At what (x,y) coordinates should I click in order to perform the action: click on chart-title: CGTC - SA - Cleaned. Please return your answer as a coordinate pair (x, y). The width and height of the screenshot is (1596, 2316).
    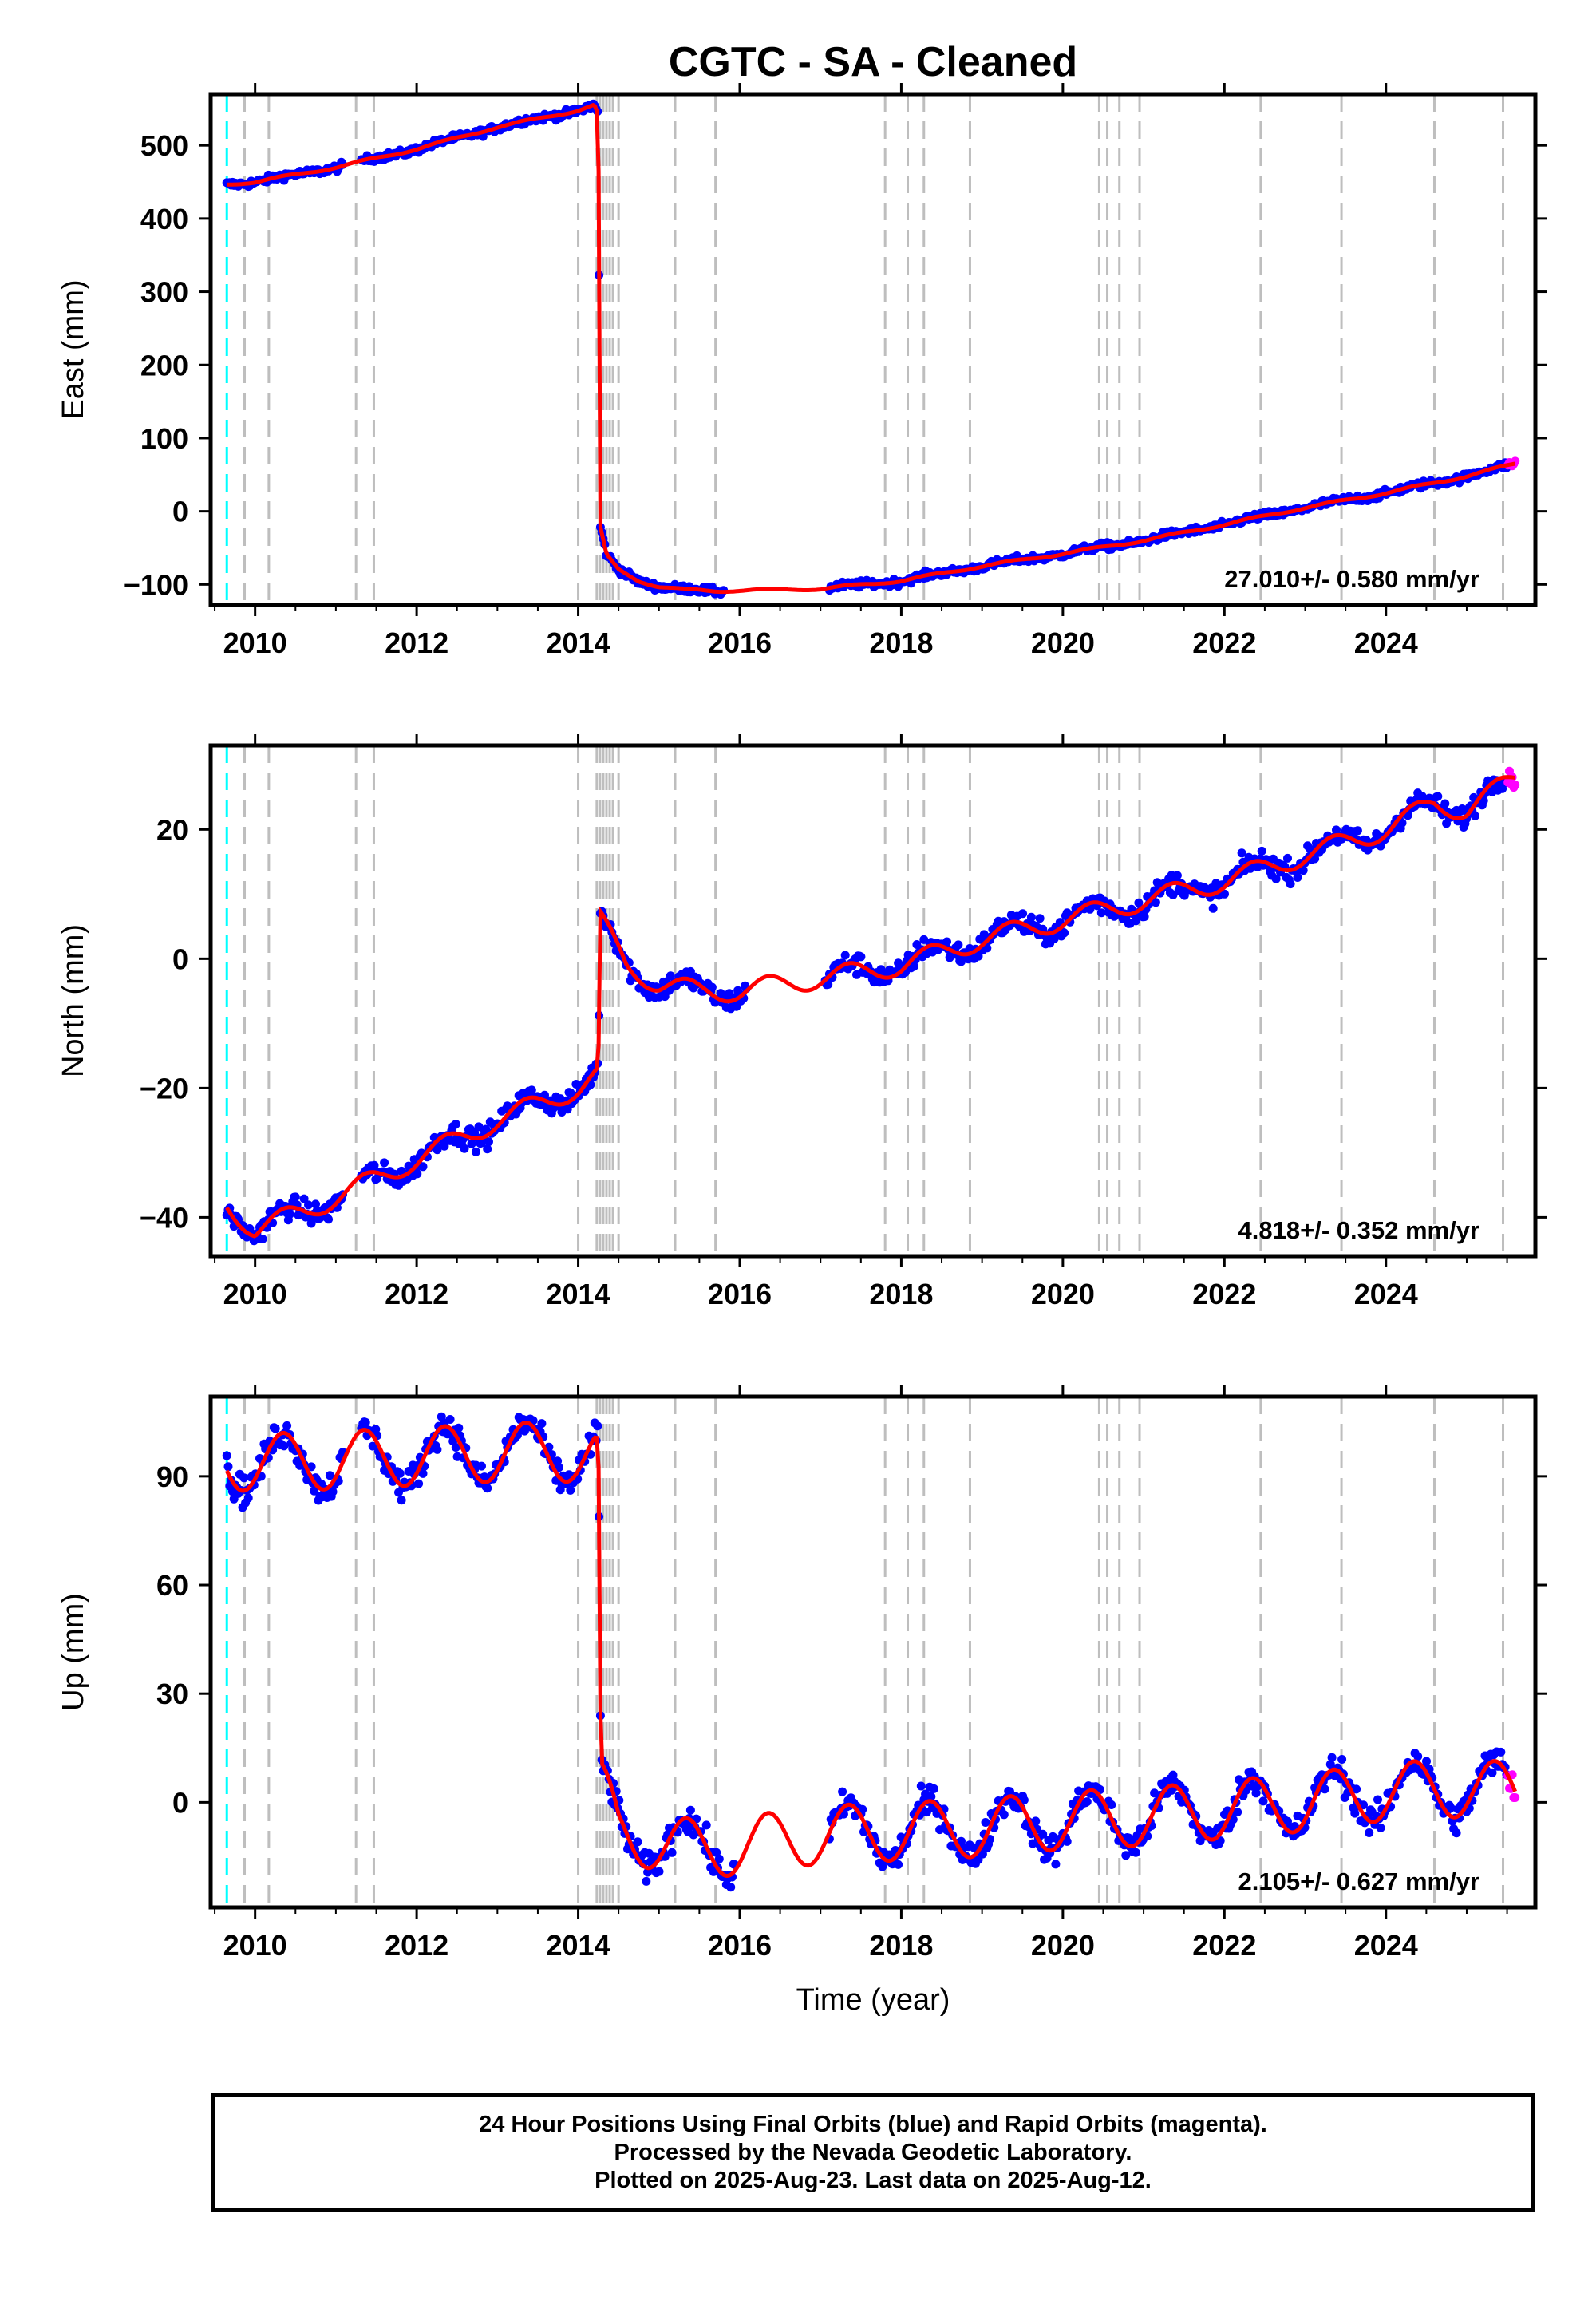
    Looking at the image, I should click on (873, 62).